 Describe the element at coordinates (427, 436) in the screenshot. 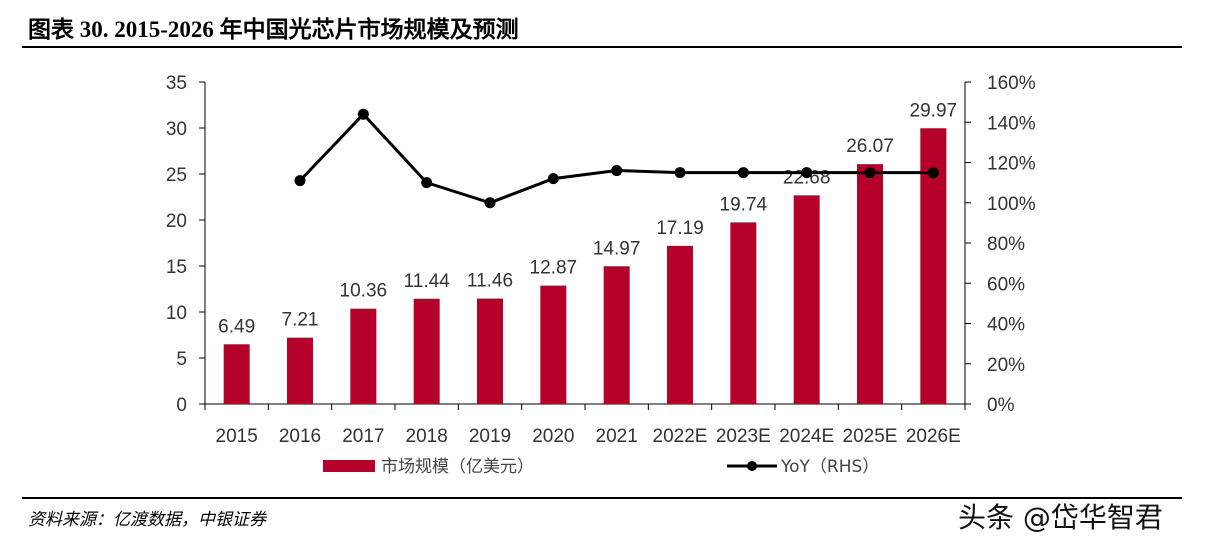

I see `x-tick-label: 2018` at that location.